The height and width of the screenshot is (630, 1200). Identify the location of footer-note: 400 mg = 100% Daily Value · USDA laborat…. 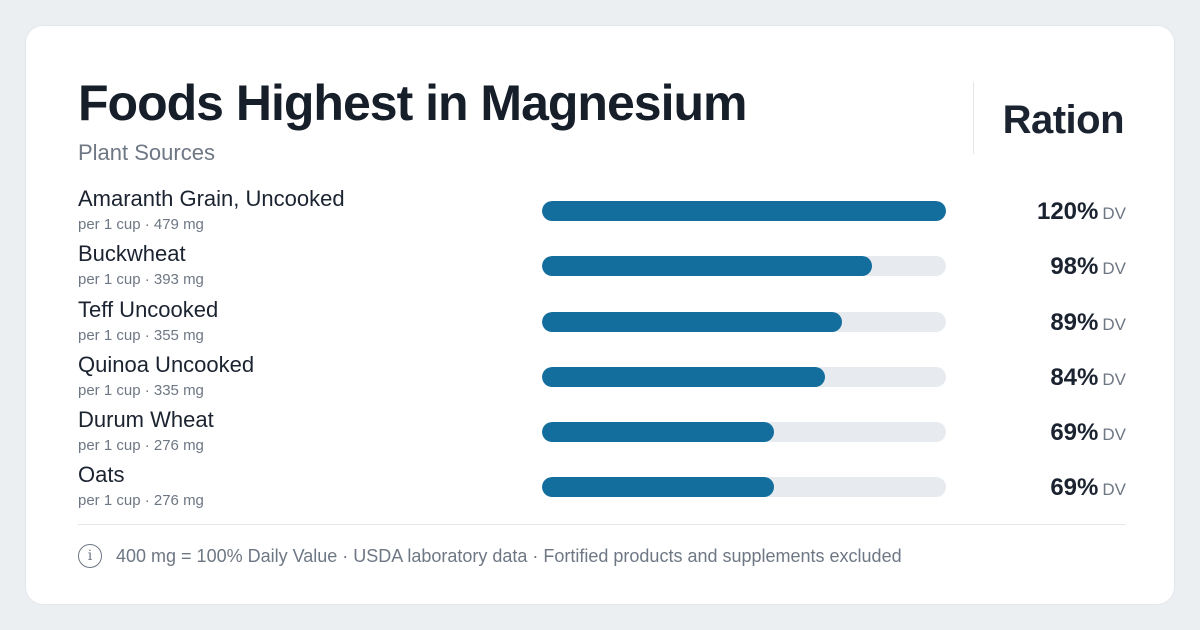
(509, 555).